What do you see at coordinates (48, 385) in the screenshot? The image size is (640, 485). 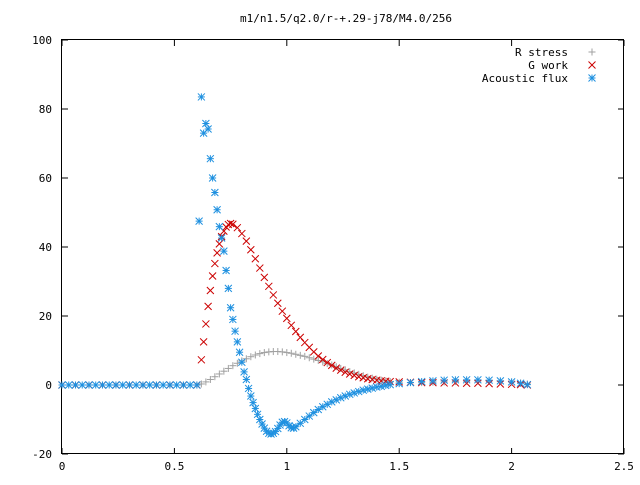 I see `y-tick-label: 0` at bounding box center [48, 385].